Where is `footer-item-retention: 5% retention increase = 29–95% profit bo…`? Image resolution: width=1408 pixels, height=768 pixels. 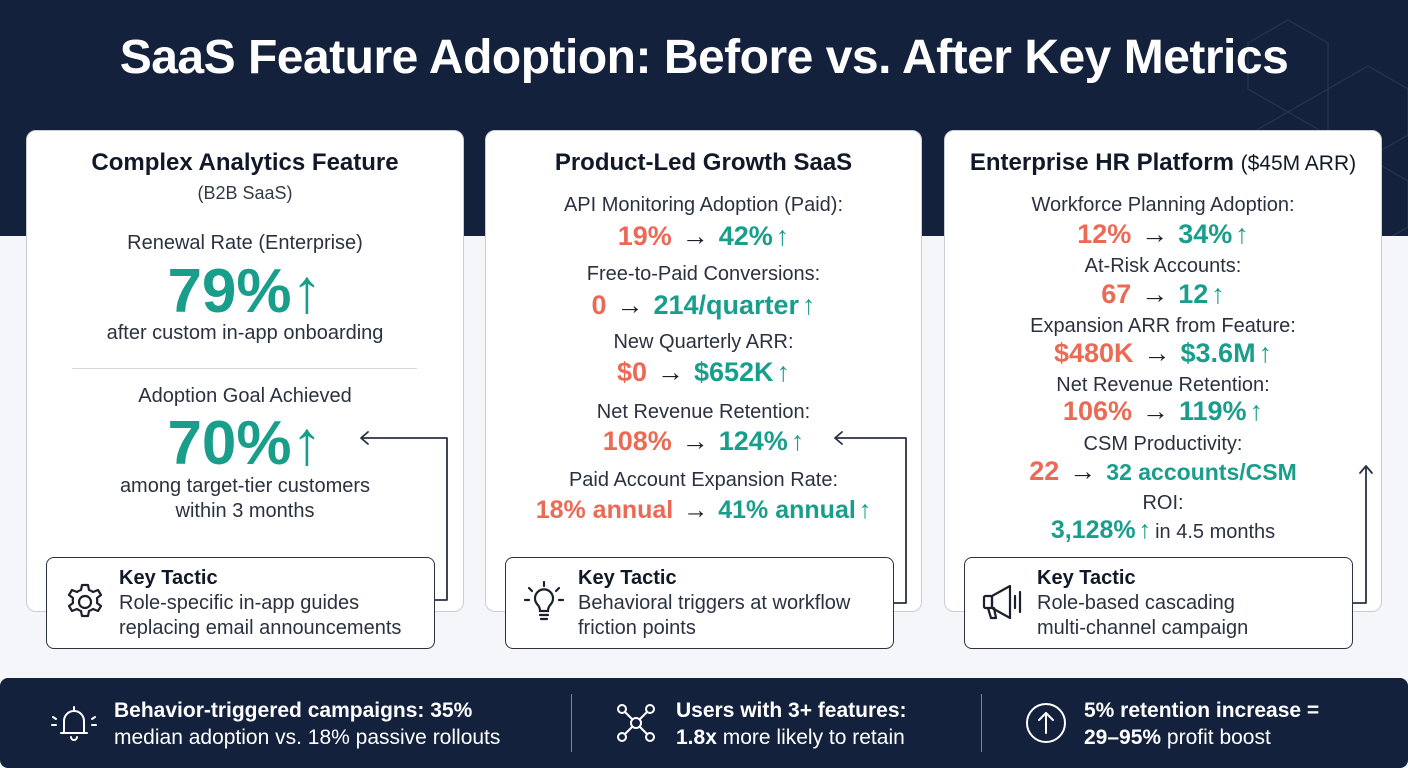 footer-item-retention: 5% retention increase = 29–95% profit bo… is located at coordinates (1195, 723).